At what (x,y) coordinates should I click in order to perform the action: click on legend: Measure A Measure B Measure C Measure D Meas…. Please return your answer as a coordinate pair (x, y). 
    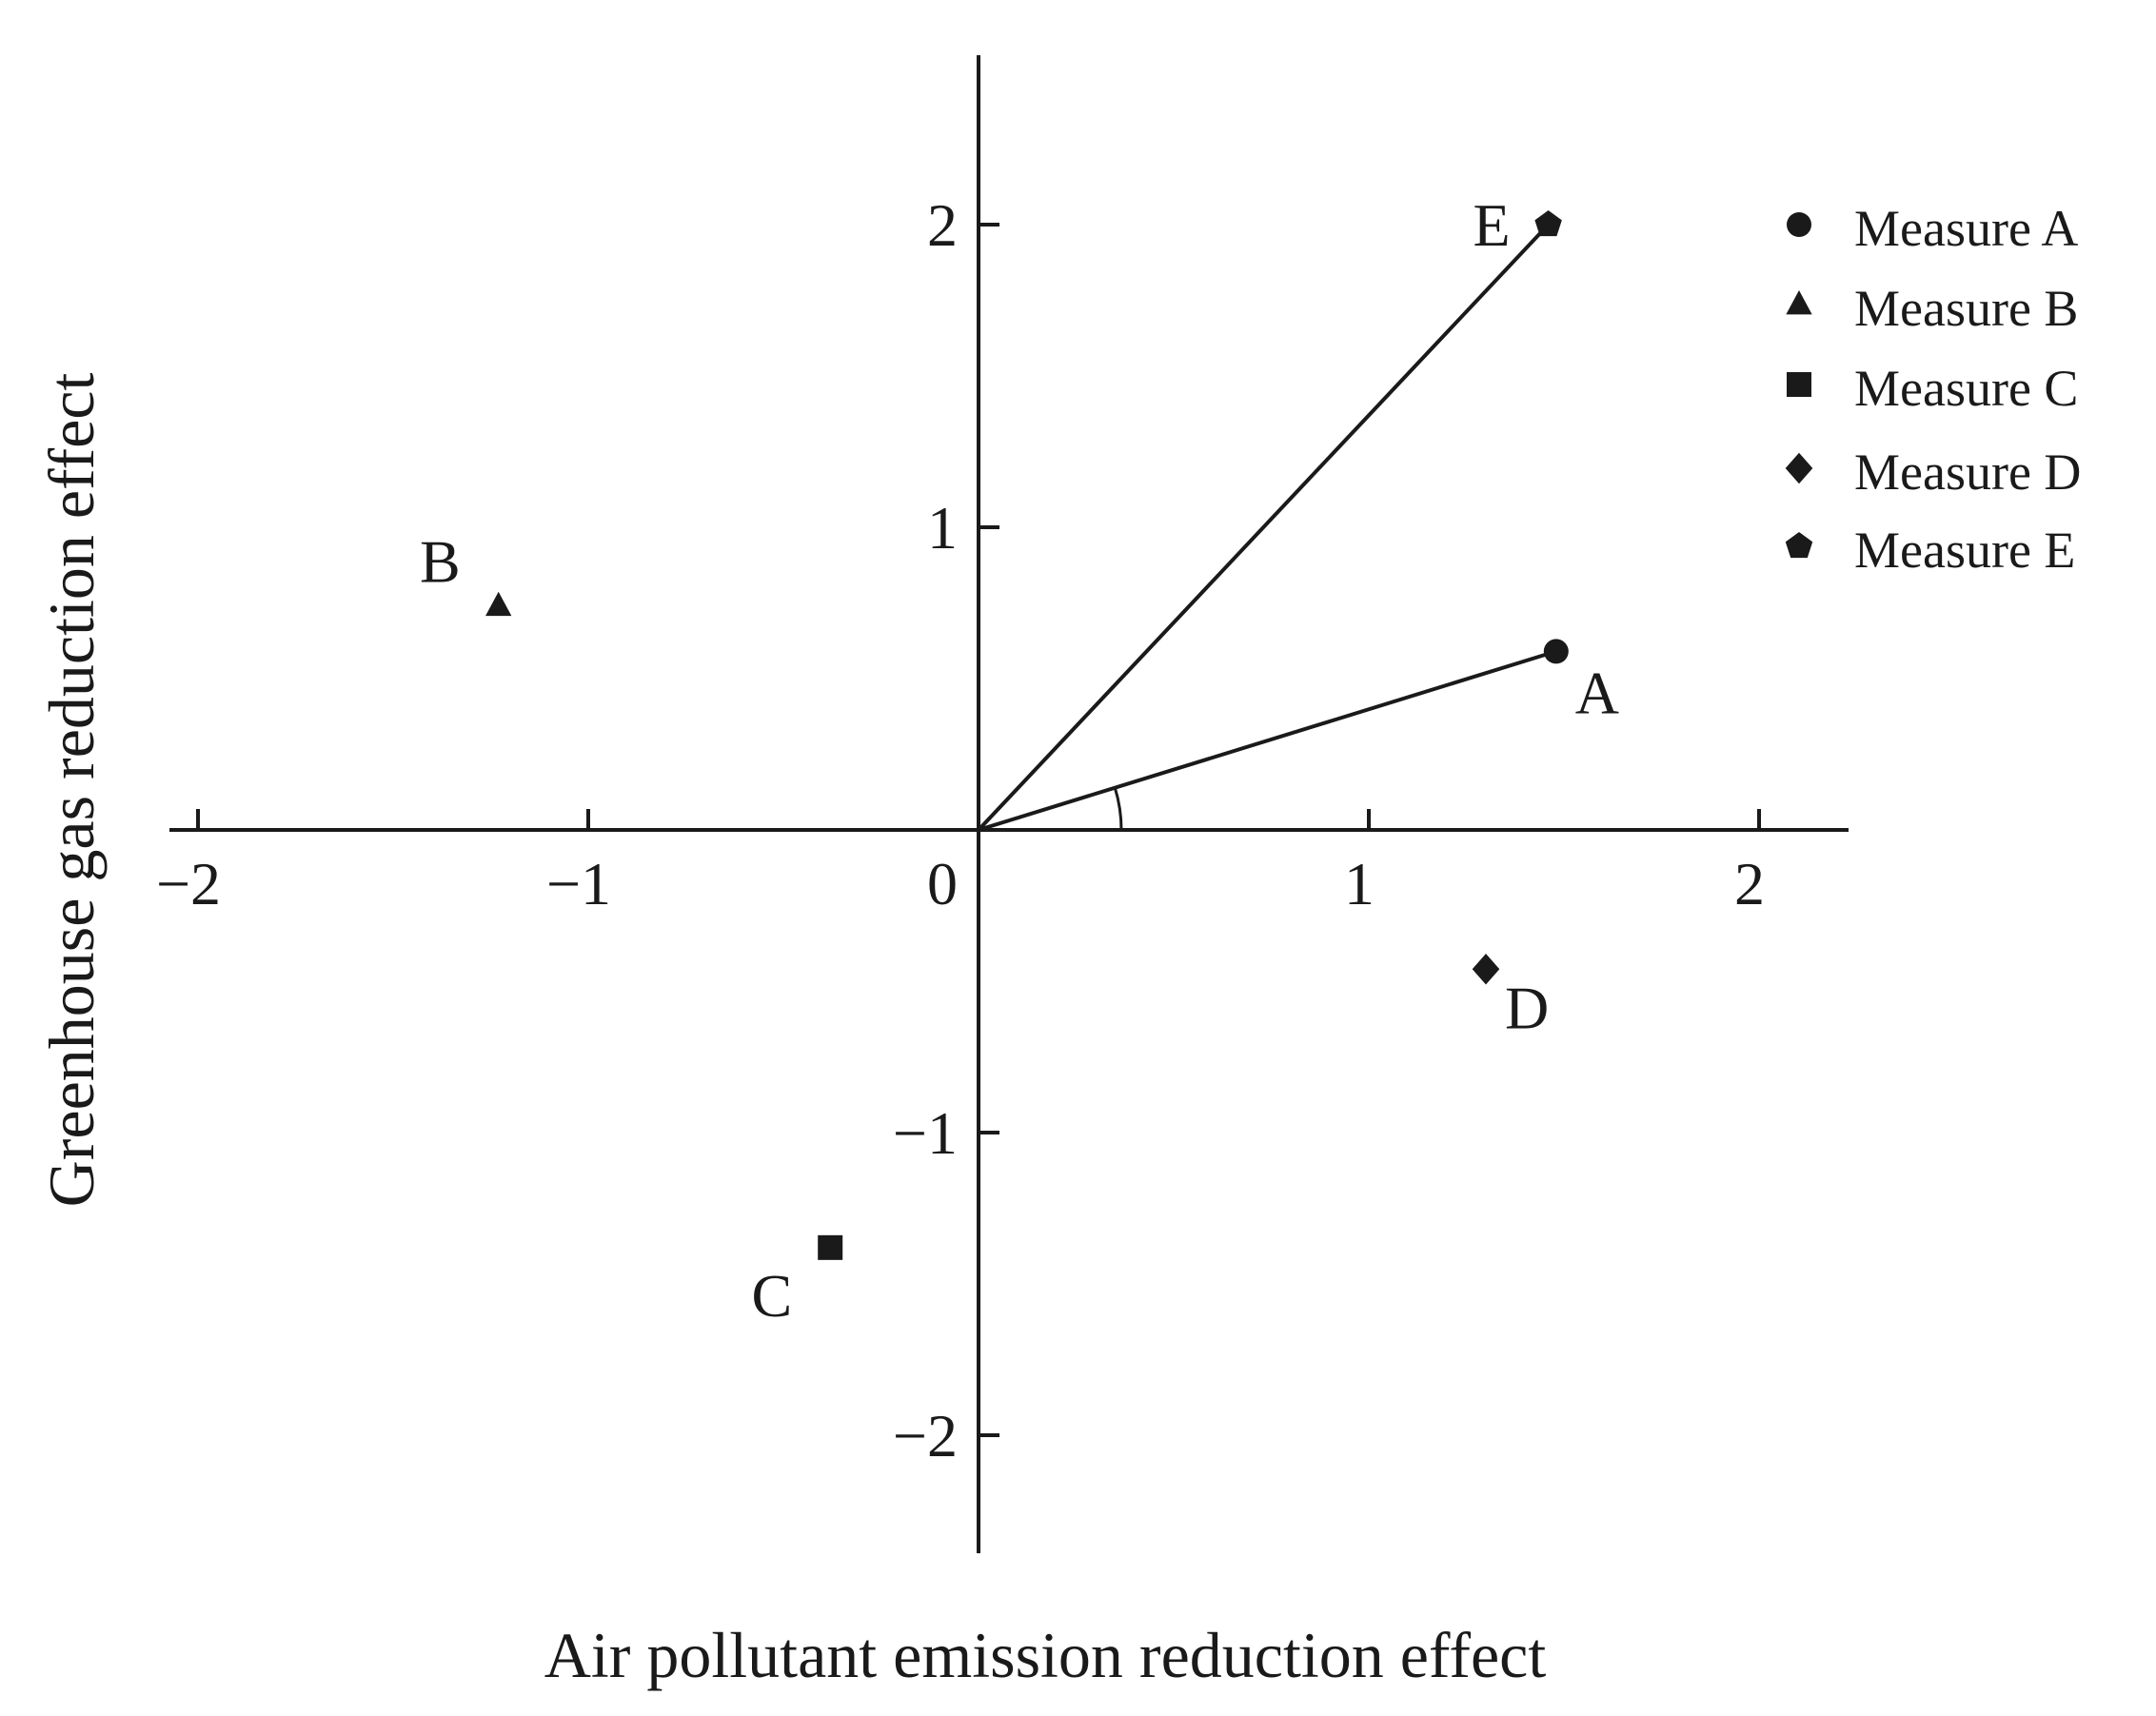
    Looking at the image, I should click on (1933, 389).